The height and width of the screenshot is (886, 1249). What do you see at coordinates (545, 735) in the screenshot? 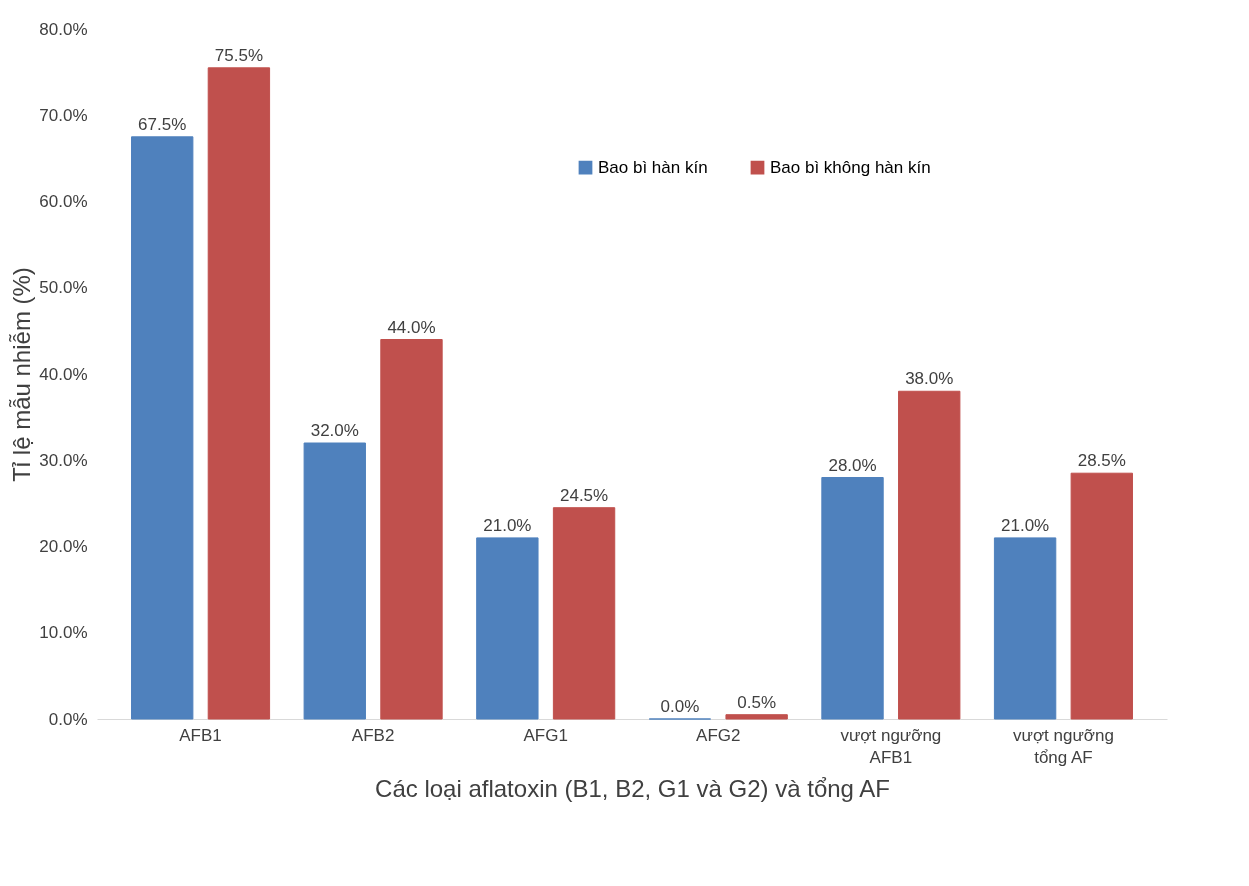
I see `x-tick-label: AFG1` at bounding box center [545, 735].